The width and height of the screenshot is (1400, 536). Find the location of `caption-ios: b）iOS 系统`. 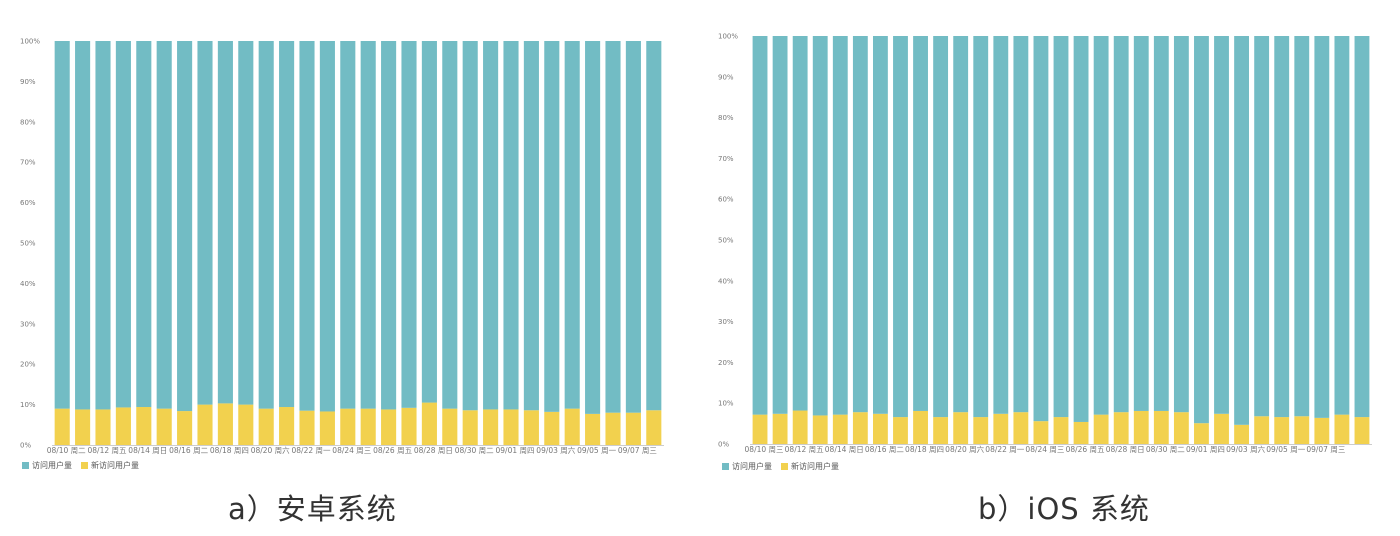

caption-ios: b）iOS 系统 is located at coordinates (1064, 509).